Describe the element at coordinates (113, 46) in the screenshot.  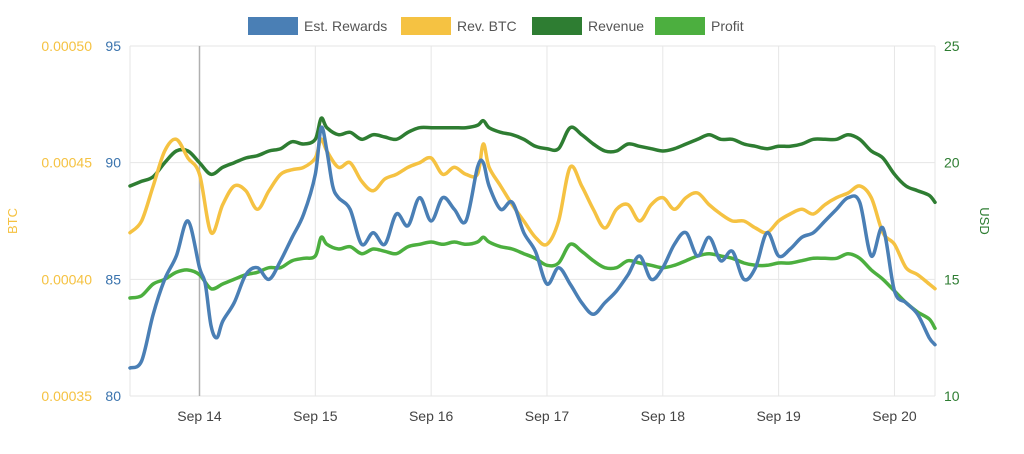
I see `rewards-tick-label: 95` at that location.